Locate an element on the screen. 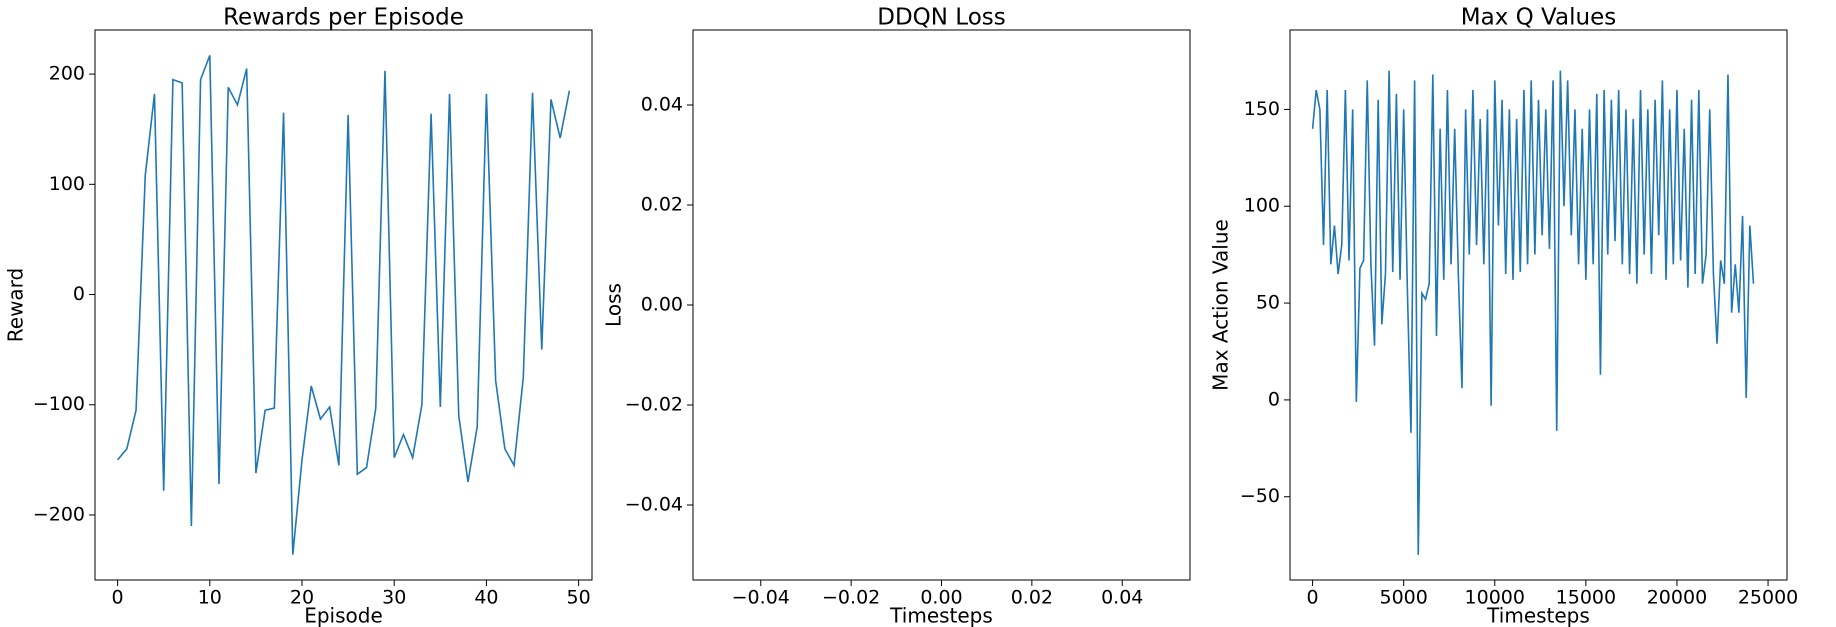  chart-title: DDQN Loss is located at coordinates (941, 18).